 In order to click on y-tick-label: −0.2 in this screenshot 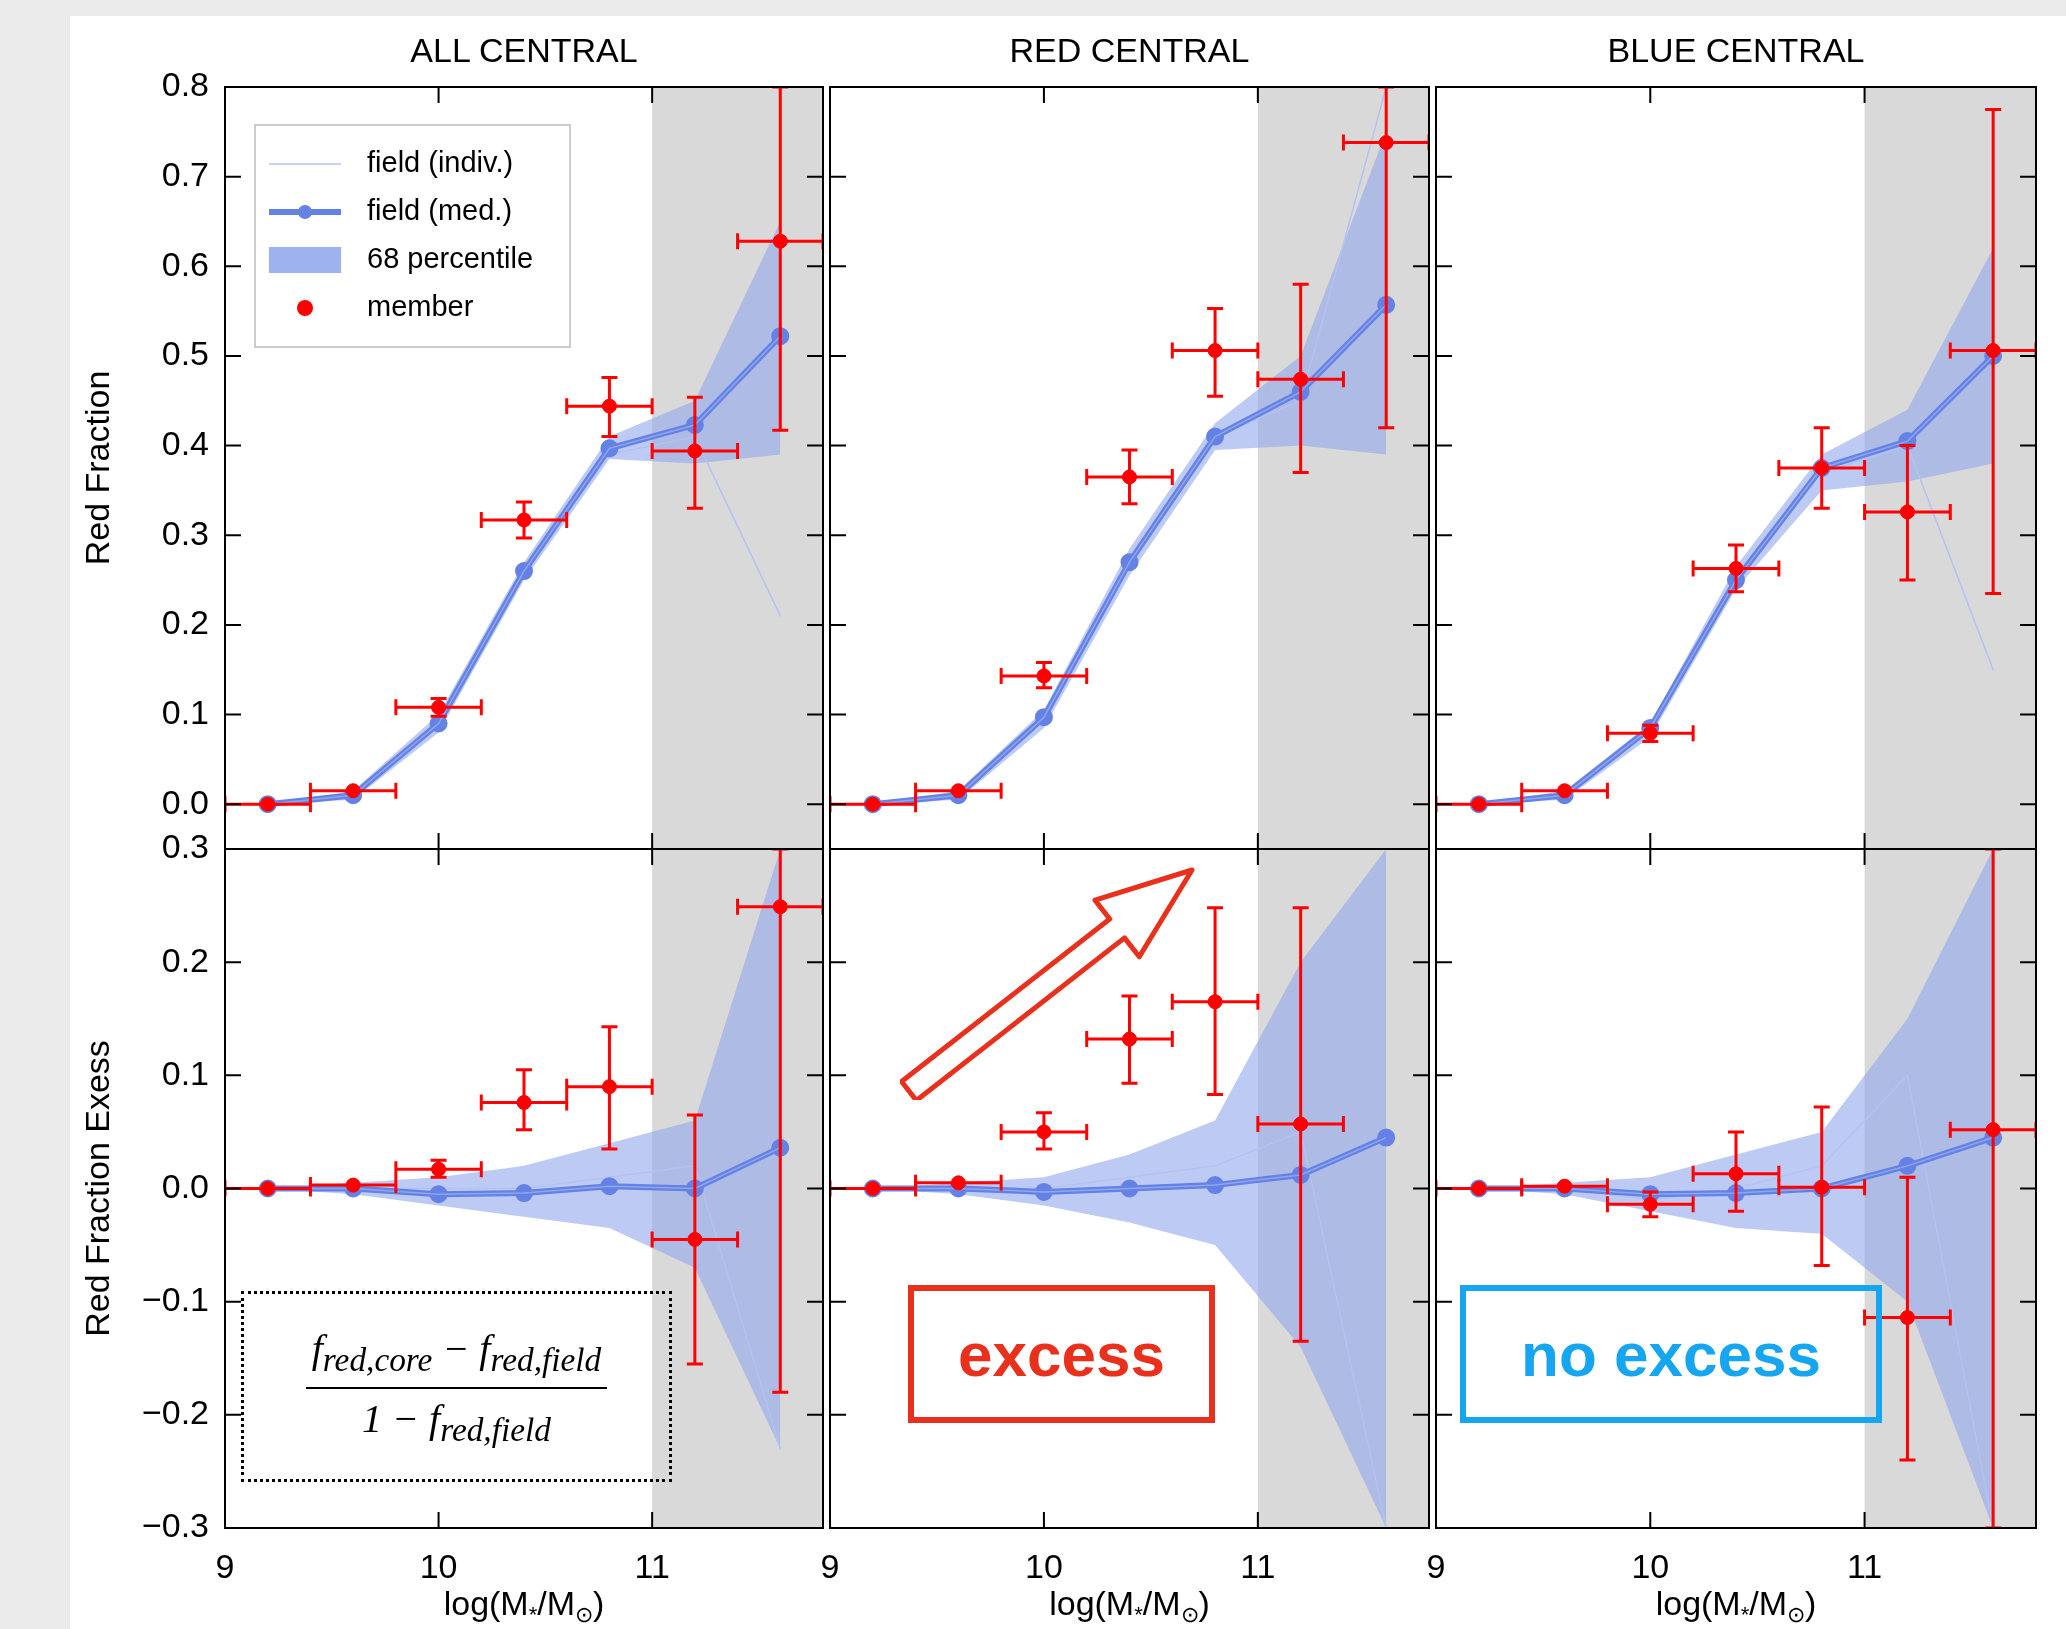, I will do `click(175, 1412)`.